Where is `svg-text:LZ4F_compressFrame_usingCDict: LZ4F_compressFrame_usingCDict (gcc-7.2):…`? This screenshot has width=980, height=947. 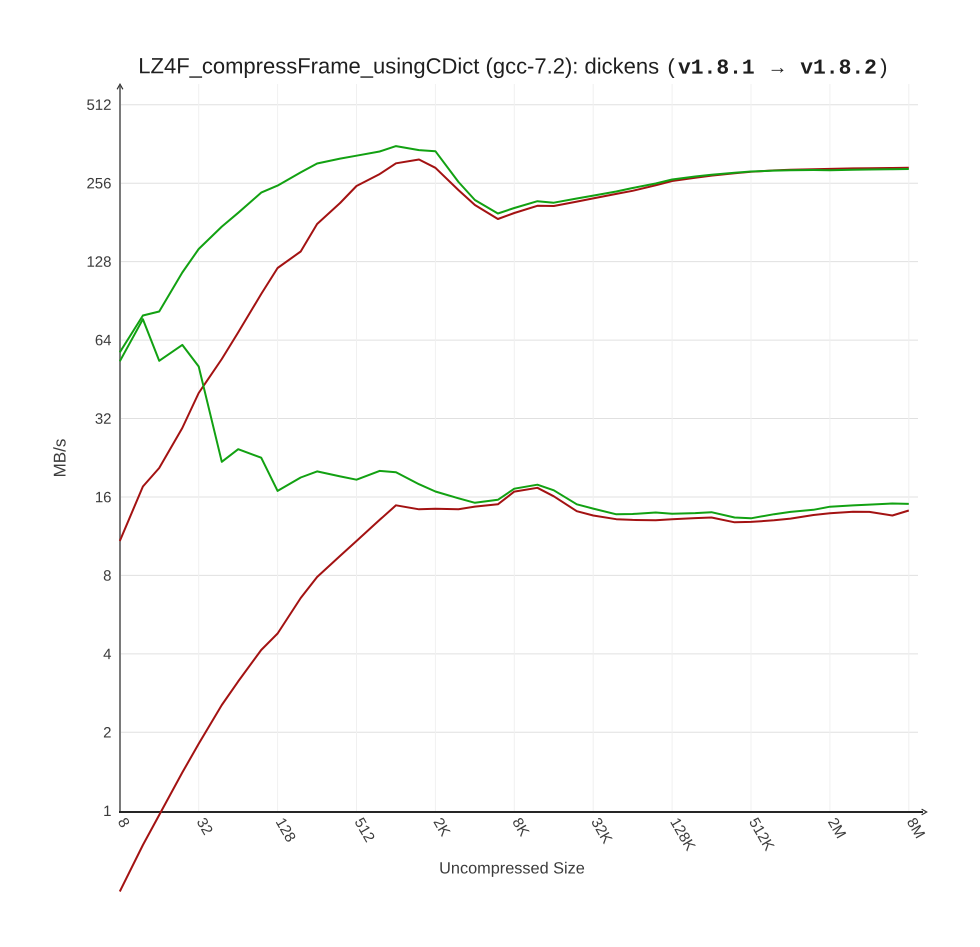
svg-text:LZ4F_compressFrame_usingCDict: LZ4F_compressFrame_usingCDict (gcc-7.2):… is located at coordinates (513, 66).